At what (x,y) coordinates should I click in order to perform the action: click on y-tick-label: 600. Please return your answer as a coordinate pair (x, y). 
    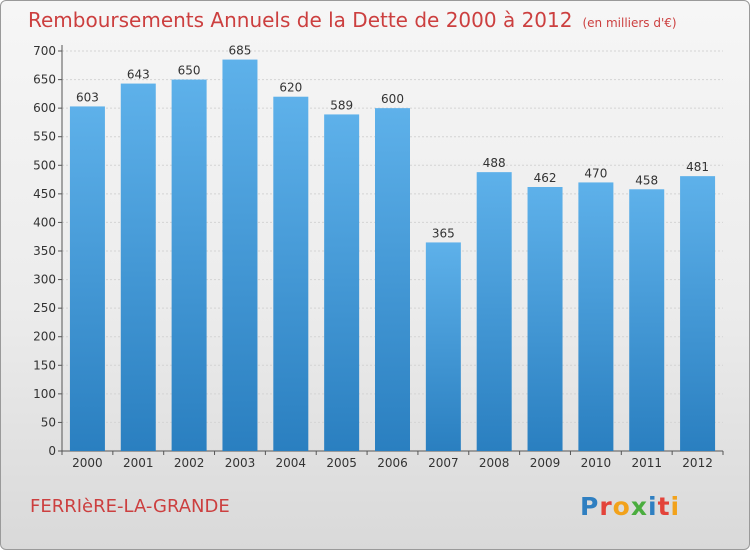
    Looking at the image, I should click on (44, 108).